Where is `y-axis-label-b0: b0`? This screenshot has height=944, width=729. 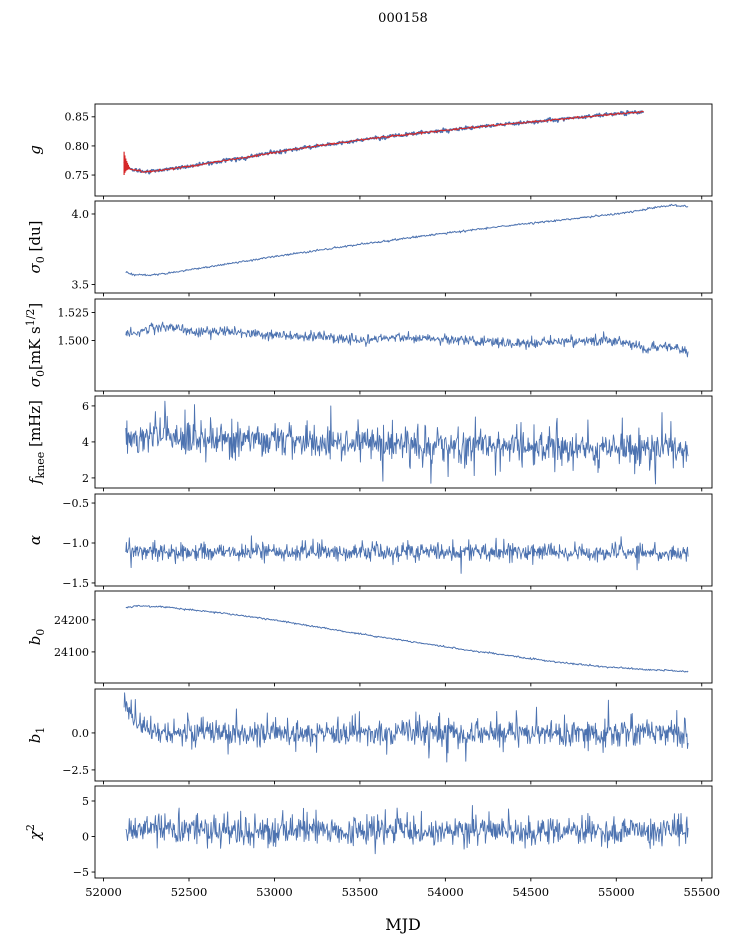
y-axis-label-b0: b0 is located at coordinates (36, 637).